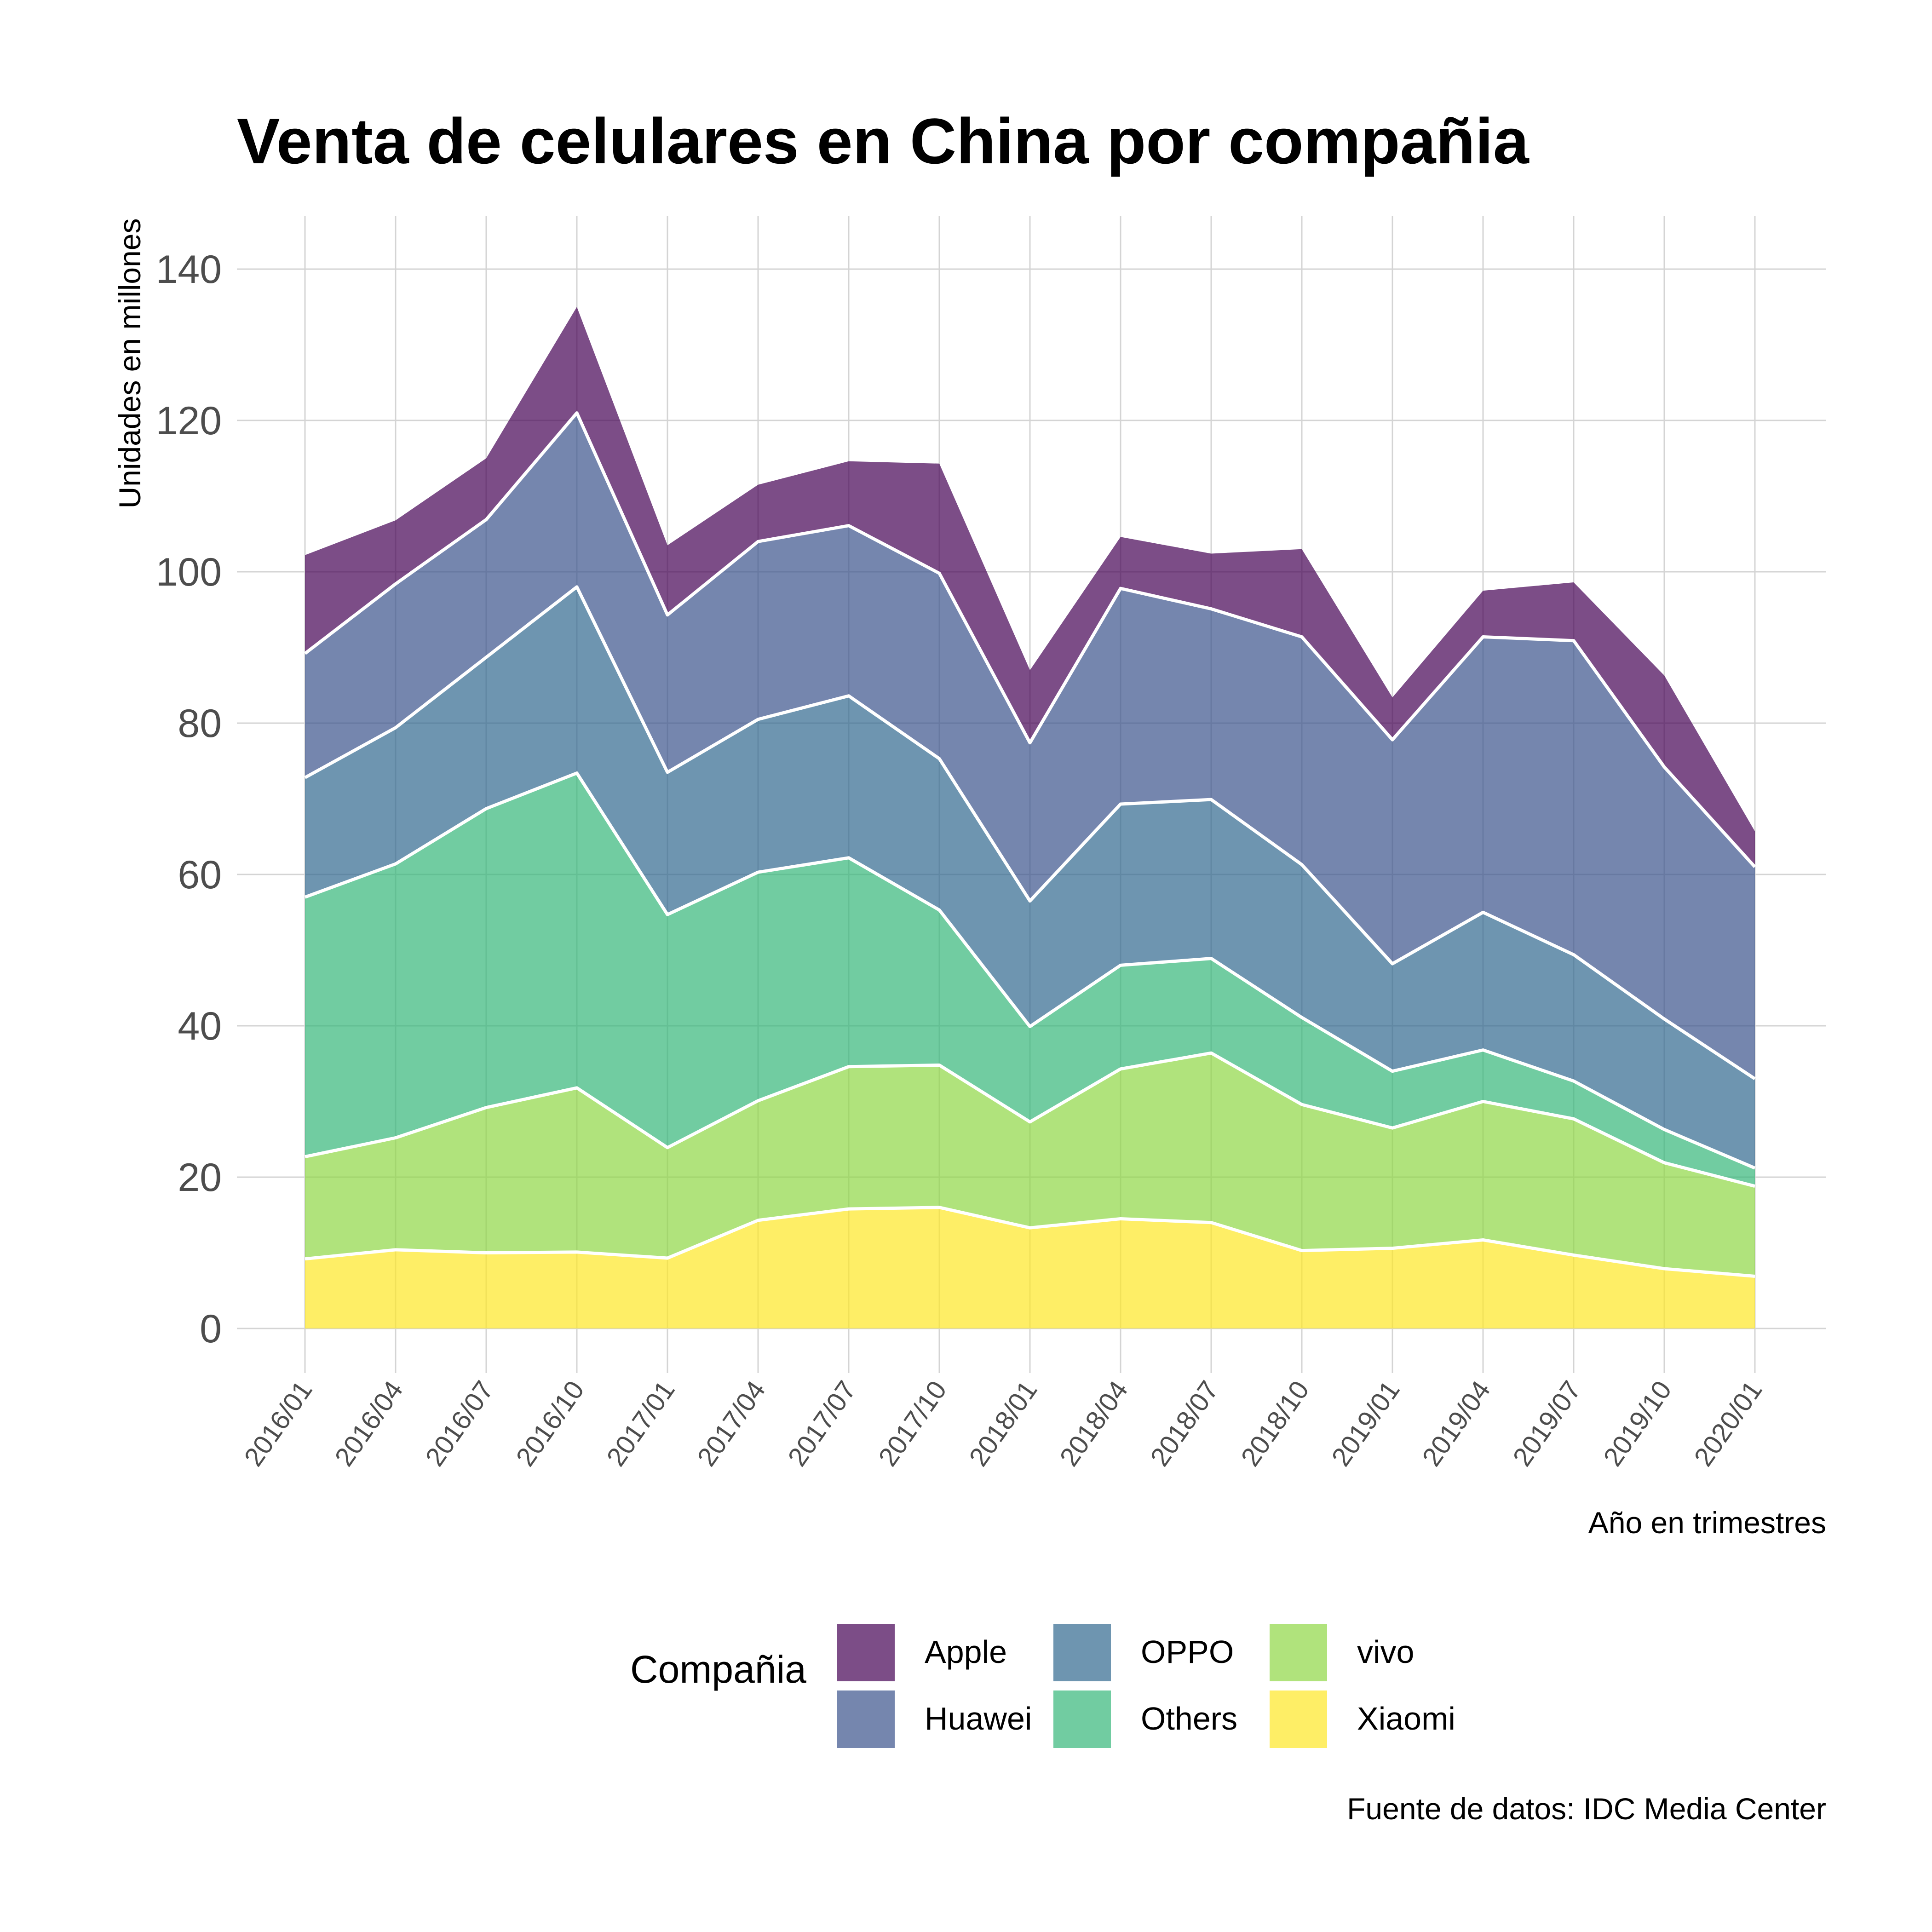 The height and width of the screenshot is (1932, 1932). What do you see at coordinates (731, 1423) in the screenshot?
I see `x-tick-label: 2017/04` at bounding box center [731, 1423].